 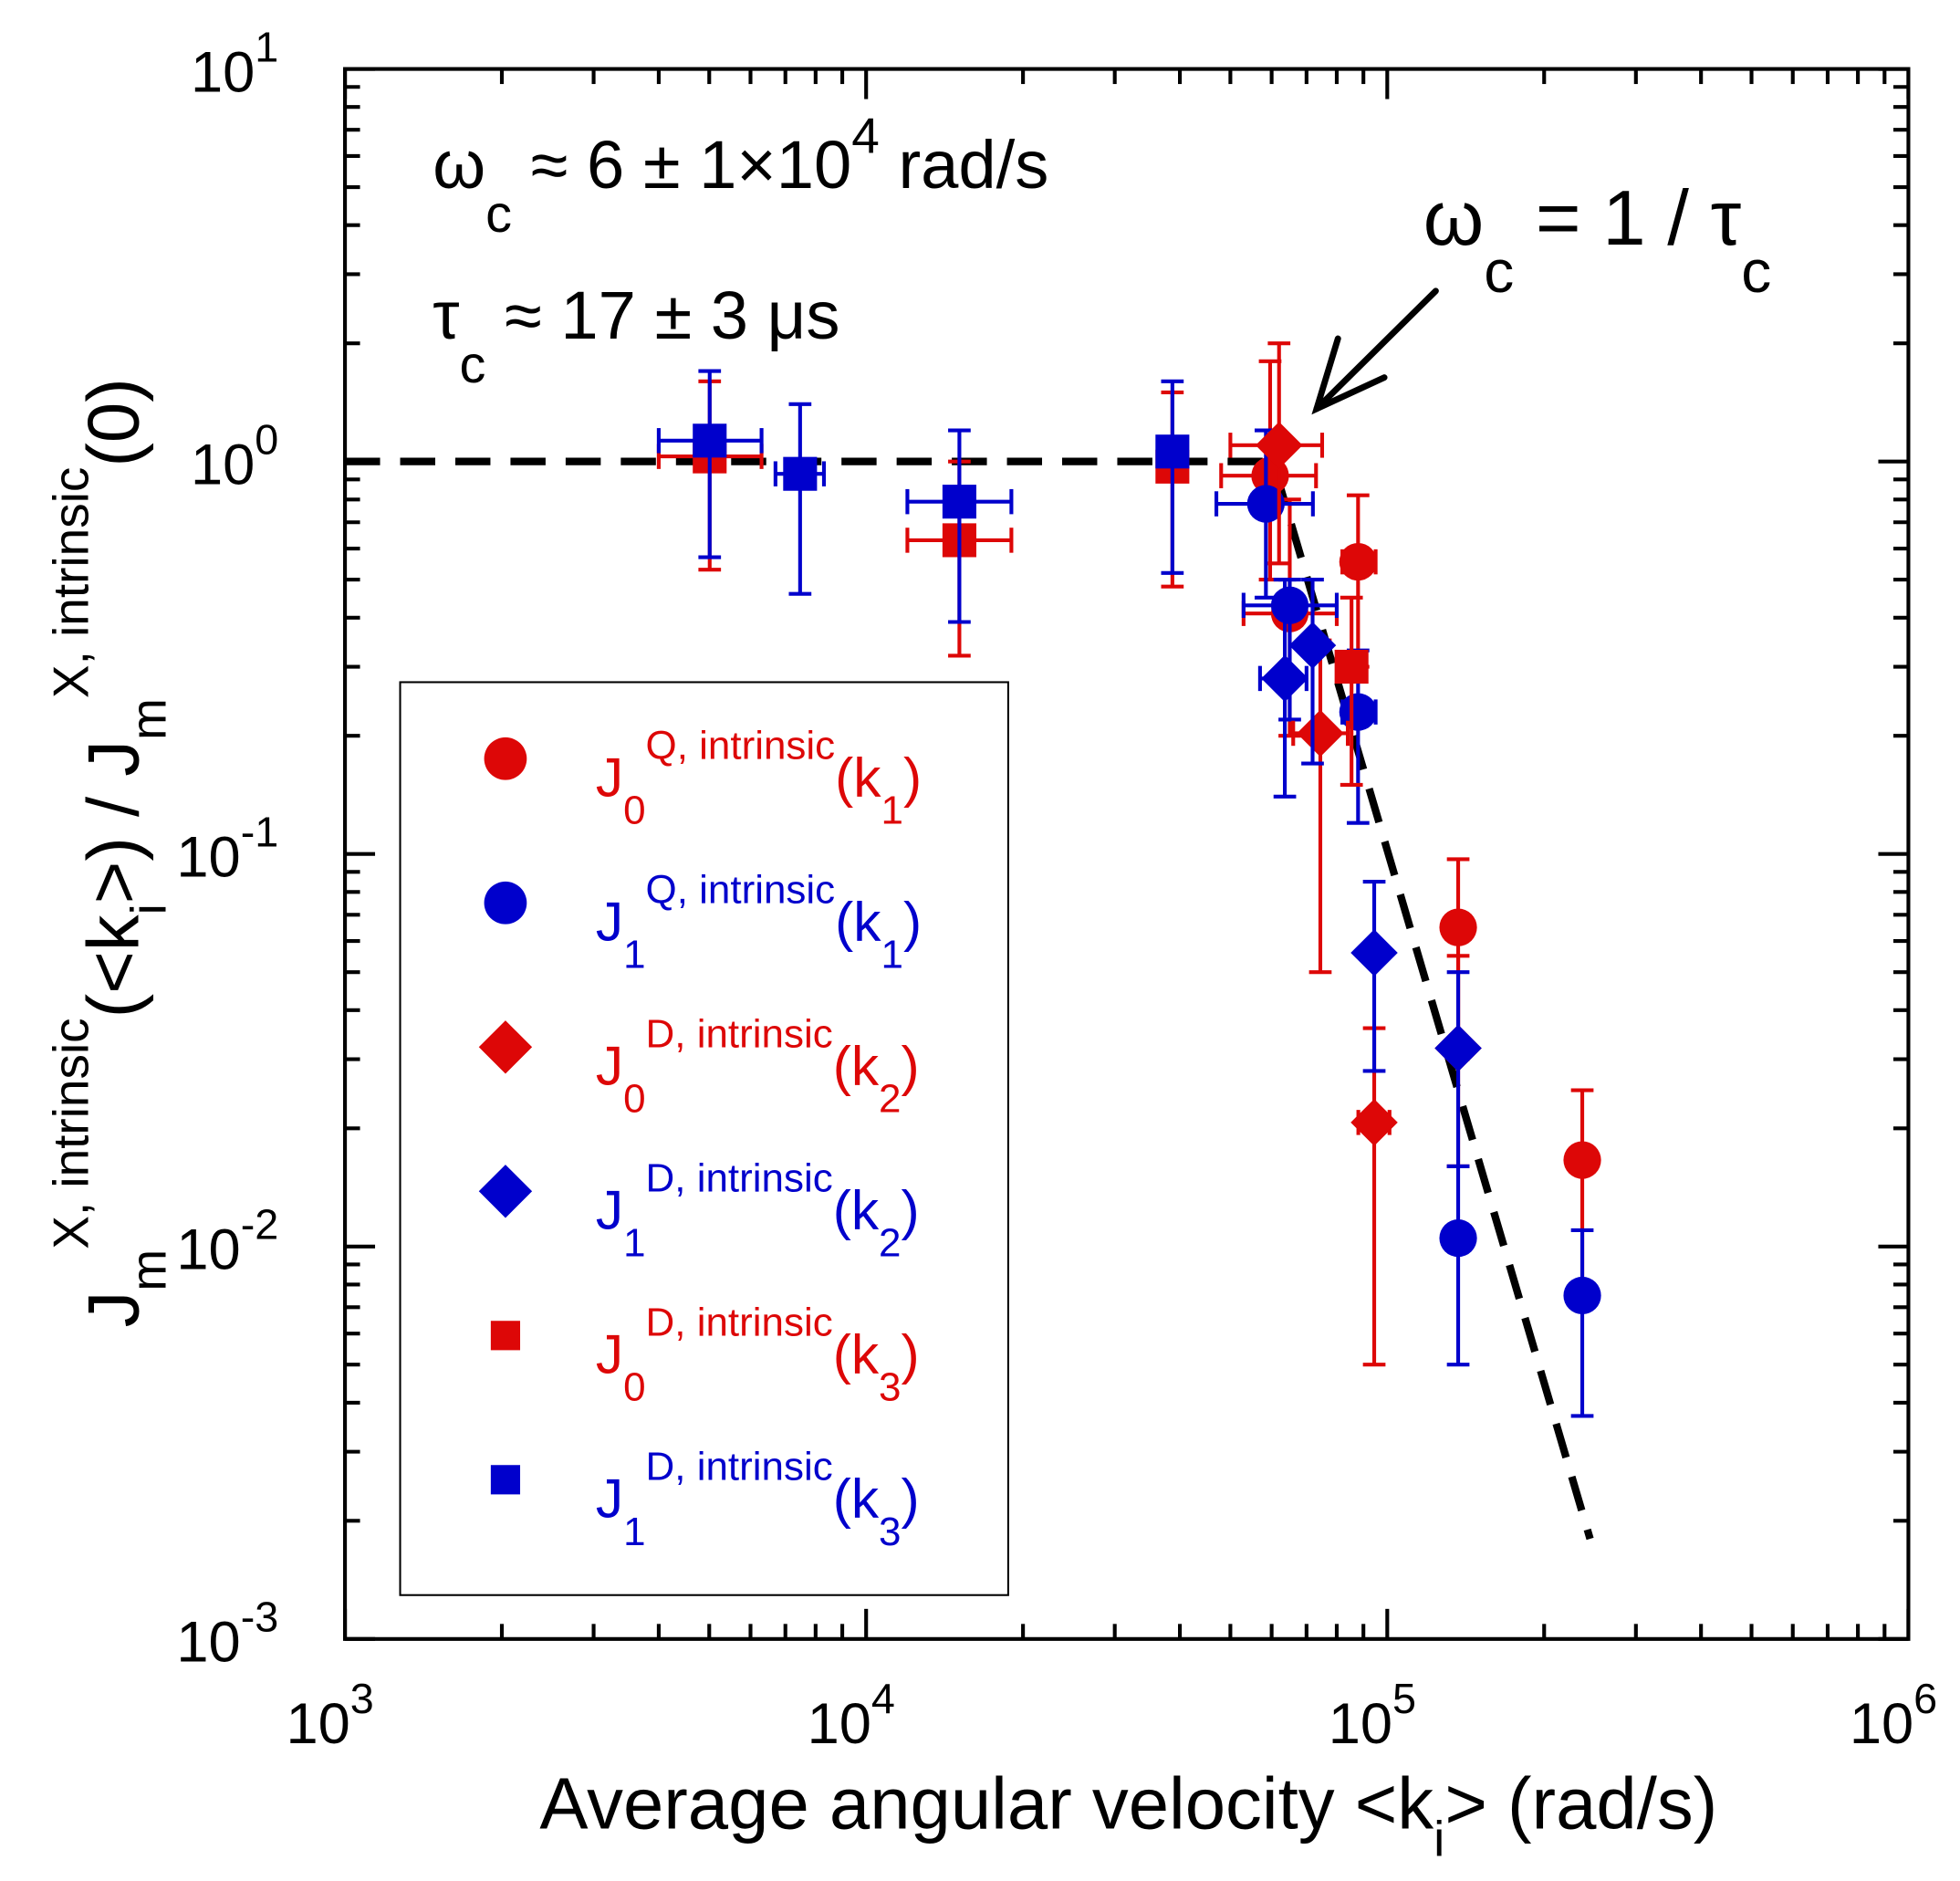 I want to click on x-tick-label: 10⁵, so click(x=1372, y=1716).